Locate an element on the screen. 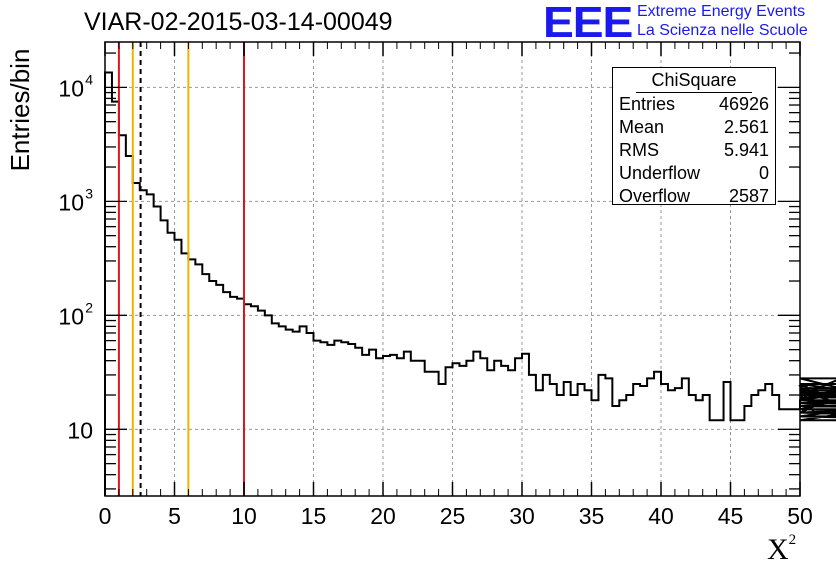  stats-label: Mean is located at coordinates (642, 127).